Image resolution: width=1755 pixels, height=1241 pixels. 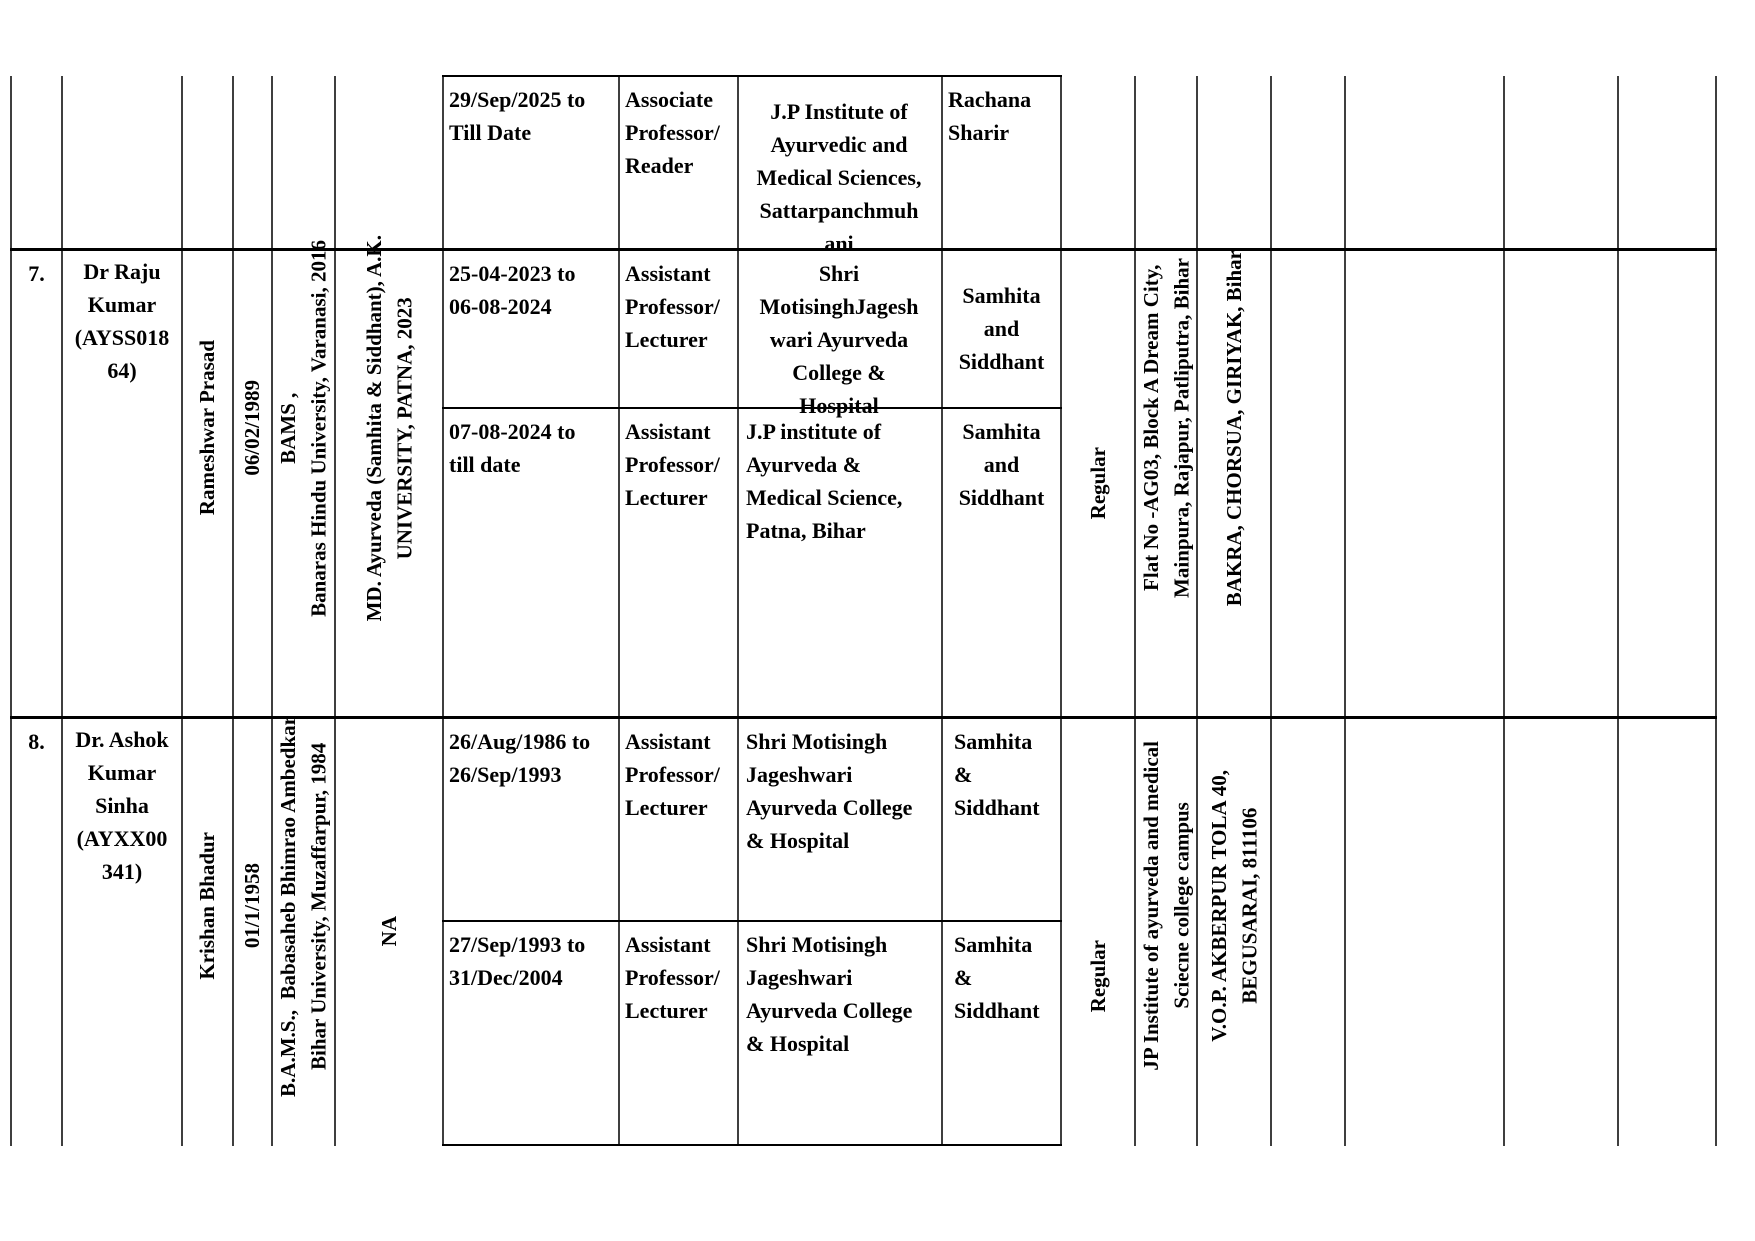 What do you see at coordinates (1716, 611) in the screenshot?
I see `grid-vline-table-right` at bounding box center [1716, 611].